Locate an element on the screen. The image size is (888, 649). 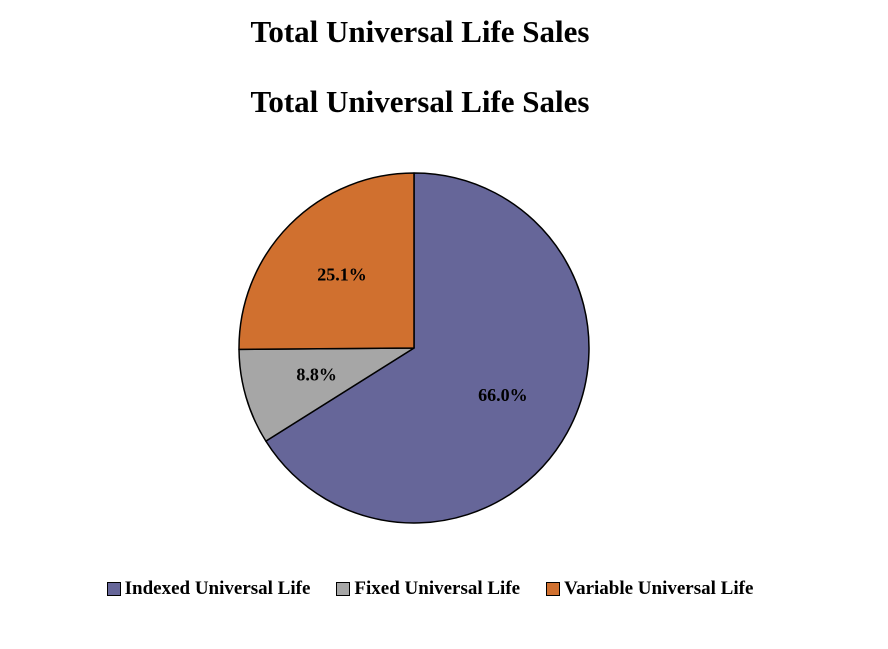
legend-swatch-variable is located at coordinates (553, 589).